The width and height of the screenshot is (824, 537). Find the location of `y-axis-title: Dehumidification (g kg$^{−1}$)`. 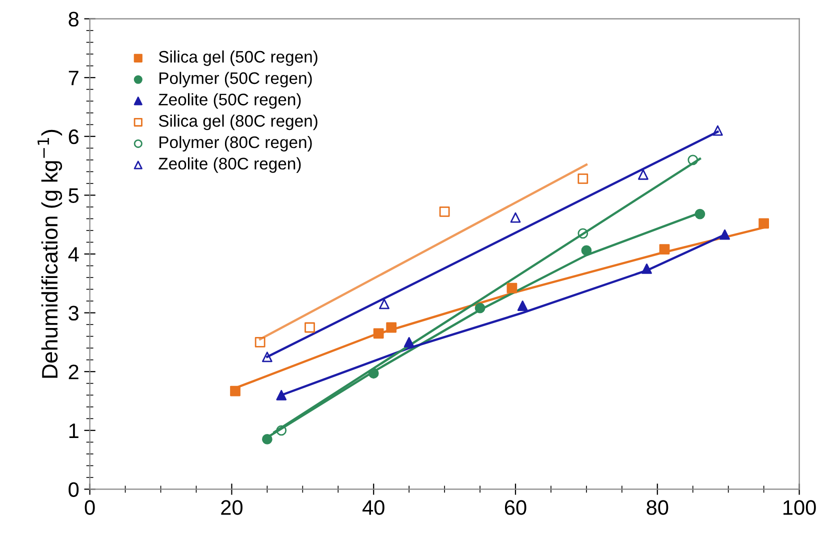

y-axis-title: Dehumidification (g kg$^{−1}$) is located at coordinates (50, 254).